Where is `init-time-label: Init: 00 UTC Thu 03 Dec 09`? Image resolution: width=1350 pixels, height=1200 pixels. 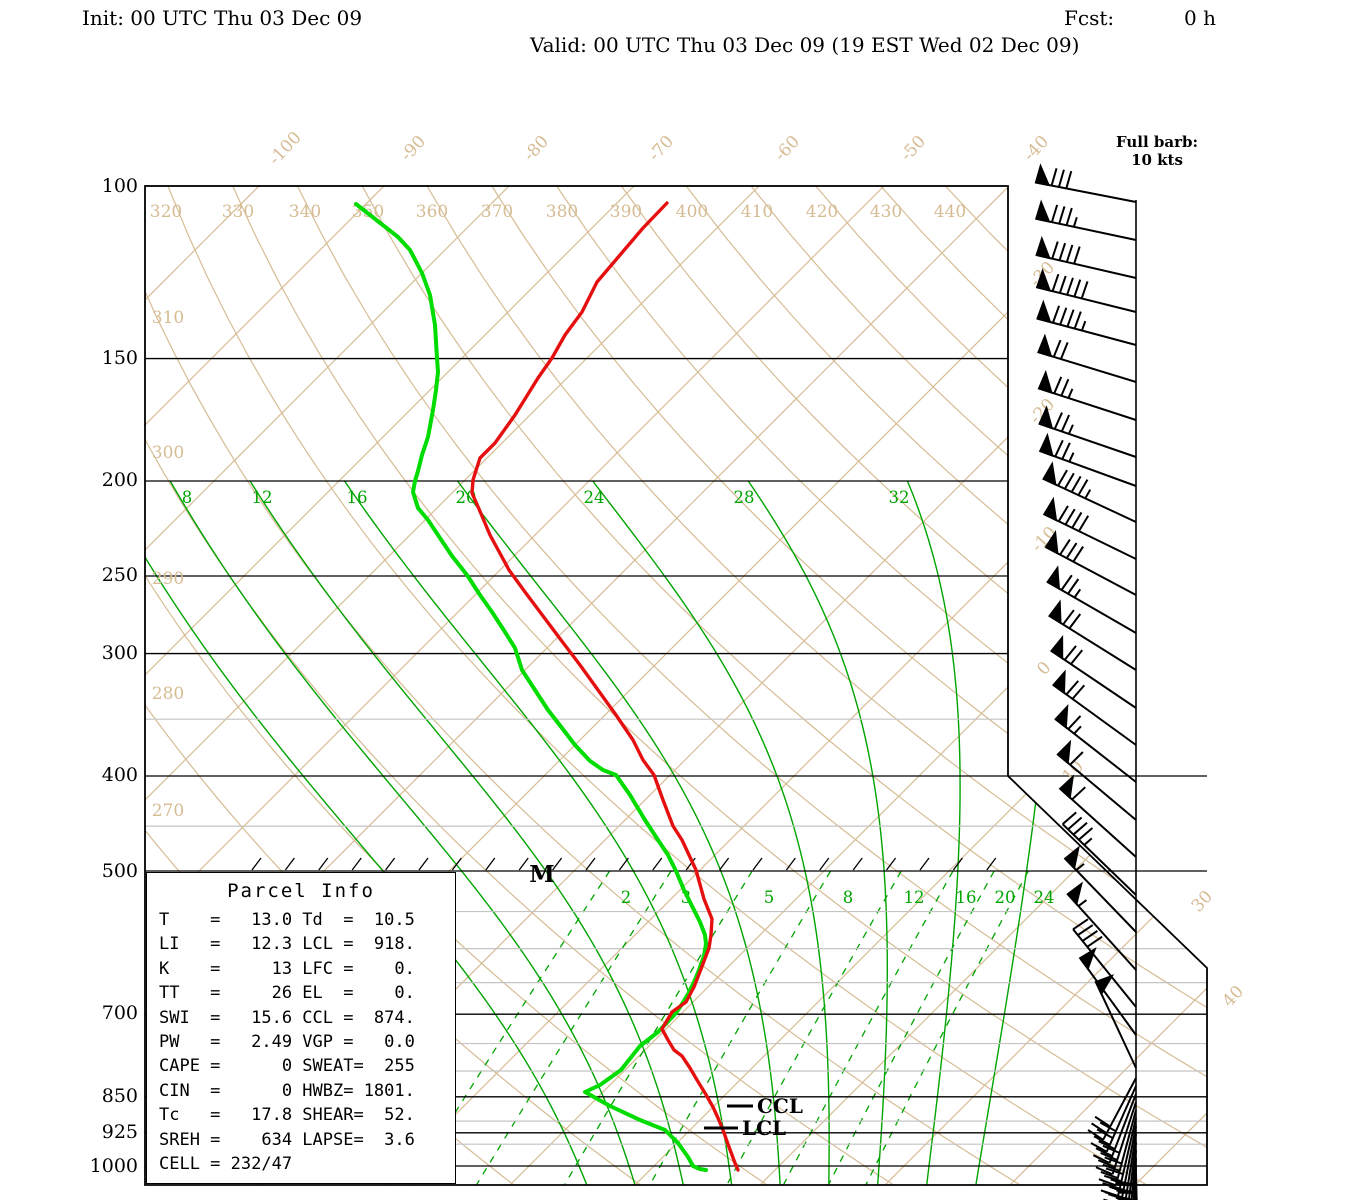 init-time-label: Init: 00 UTC Thu 03 Dec 09 is located at coordinates (222, 18).